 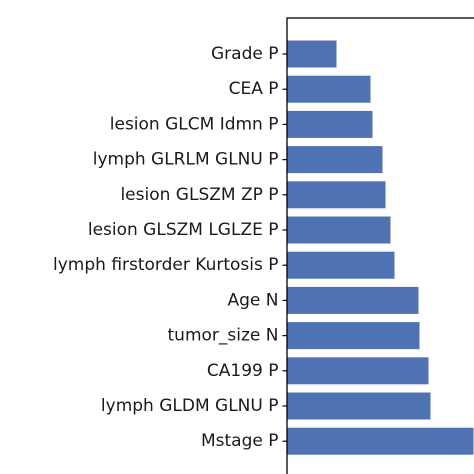 I want to click on y-tick-label: lesion GLSZM ZP P, so click(x=199, y=195).